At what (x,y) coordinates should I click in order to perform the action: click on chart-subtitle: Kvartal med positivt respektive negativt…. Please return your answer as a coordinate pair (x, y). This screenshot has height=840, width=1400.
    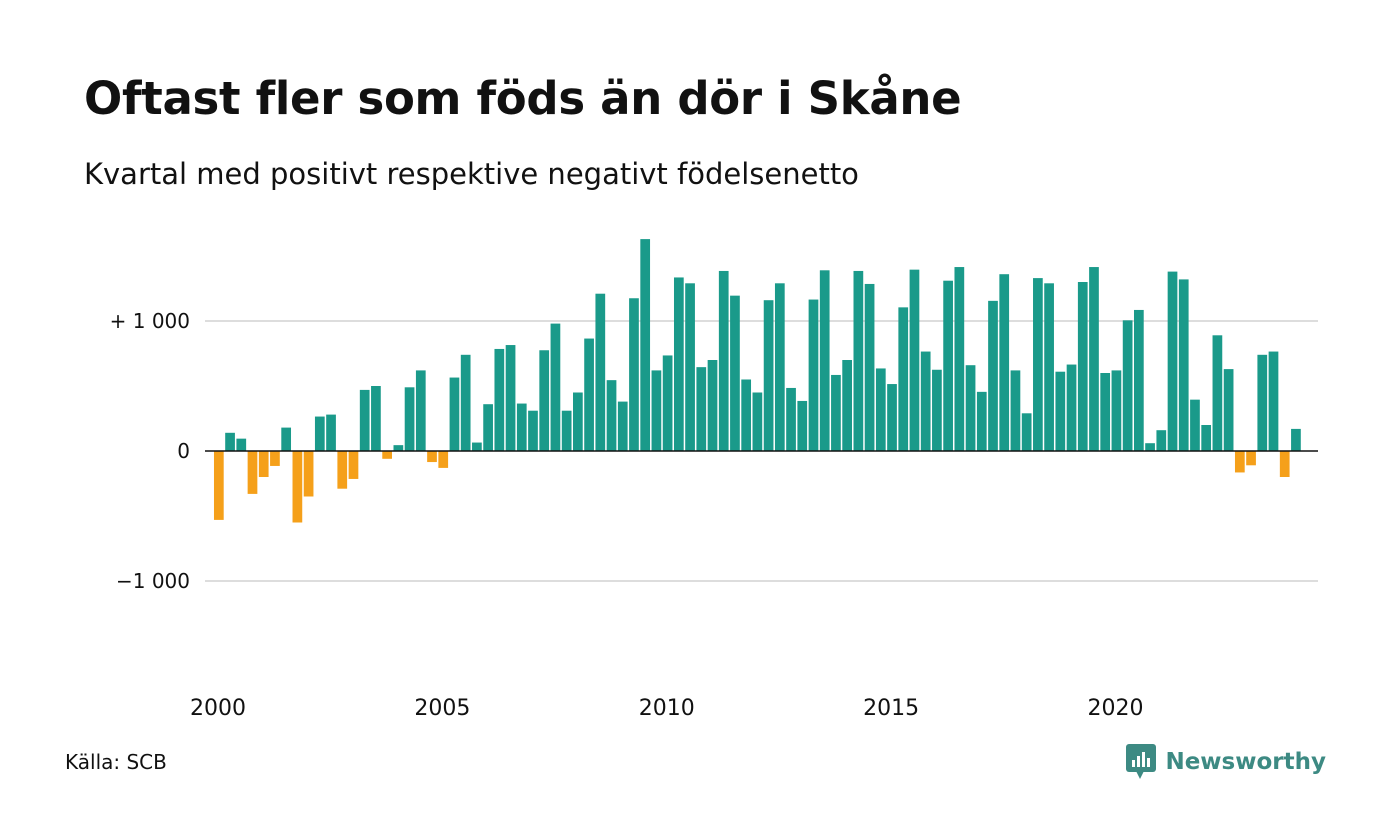
    Looking at the image, I should click on (471, 174).